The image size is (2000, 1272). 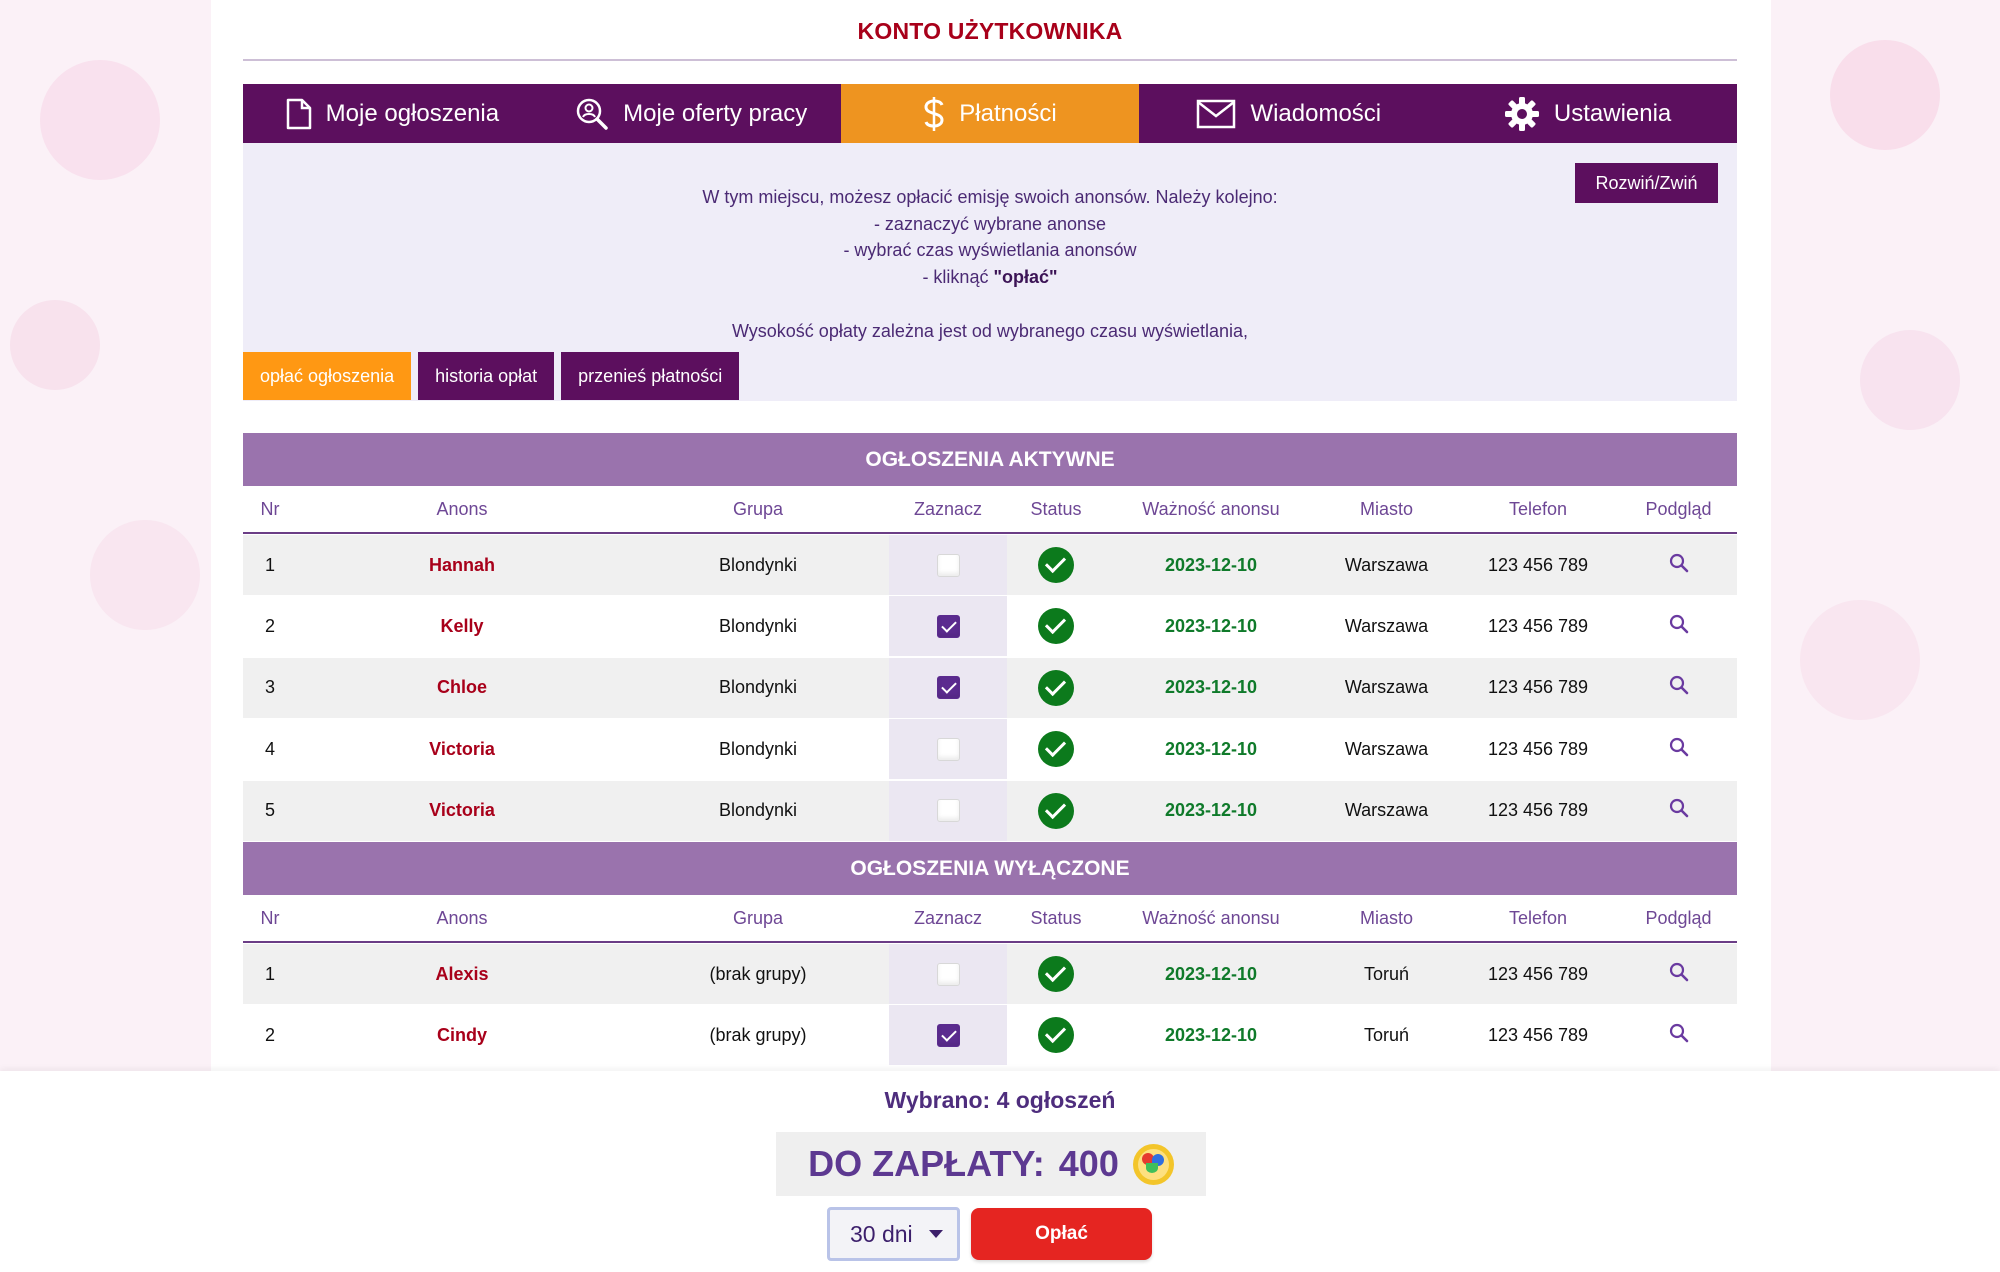 What do you see at coordinates (269, 810) in the screenshot?
I see `row-nr: 5` at bounding box center [269, 810].